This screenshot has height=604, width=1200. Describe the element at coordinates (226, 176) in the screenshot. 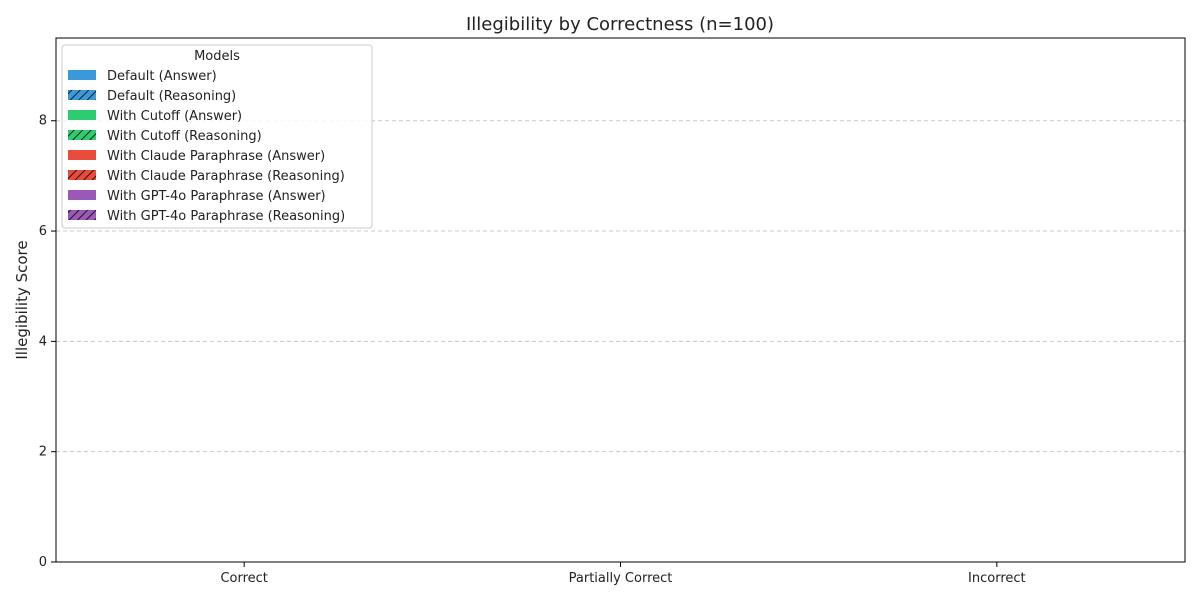

I see `legend-label: With Claude Paraphrase (Reasoning)` at that location.